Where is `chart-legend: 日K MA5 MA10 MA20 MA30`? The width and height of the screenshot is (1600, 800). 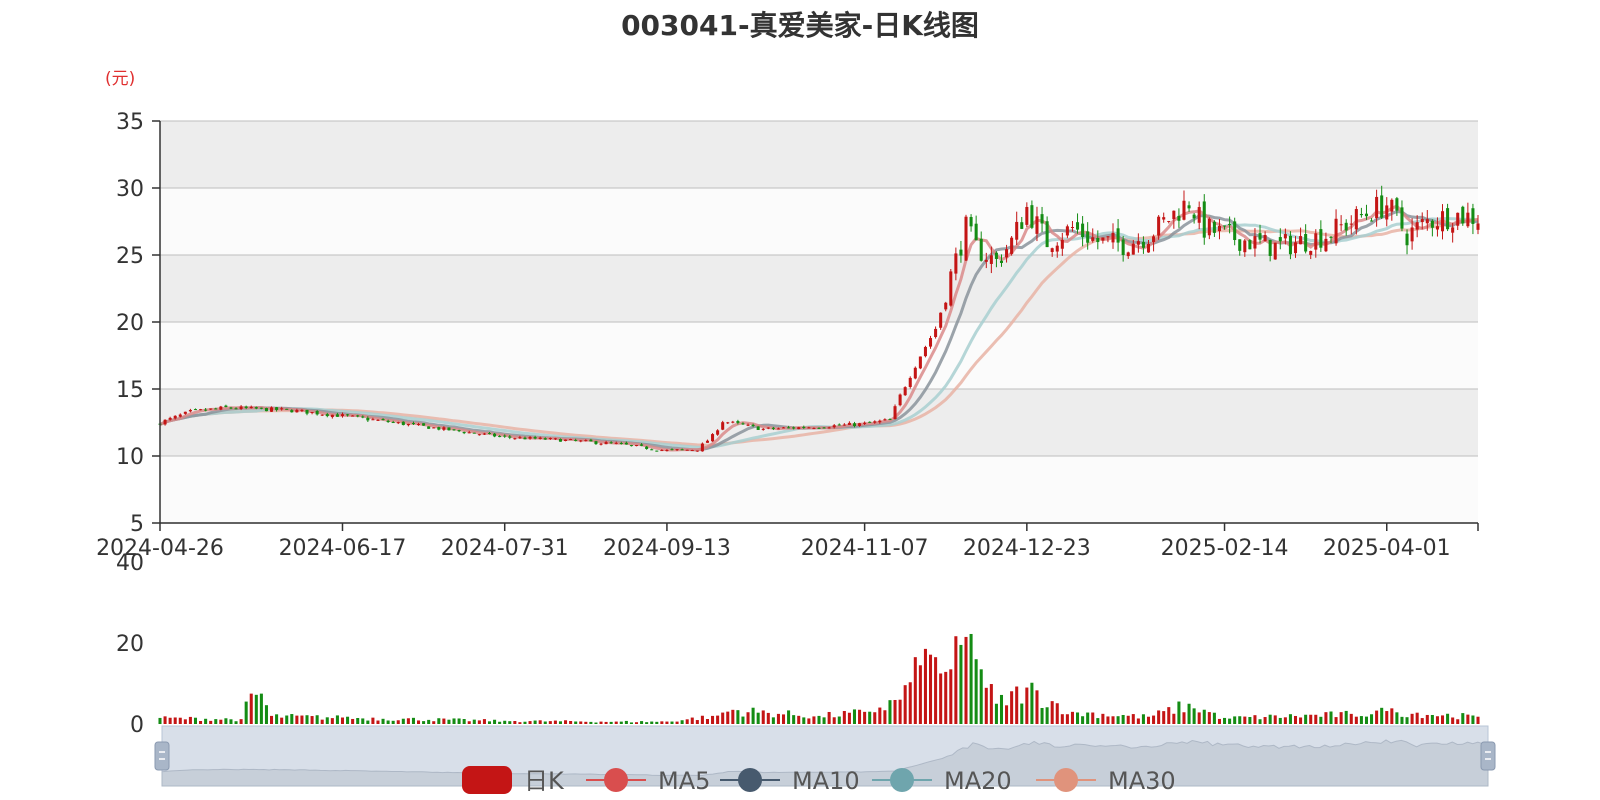 chart-legend: 日K MA5 MA10 MA20 MA30 is located at coordinates (819, 780).